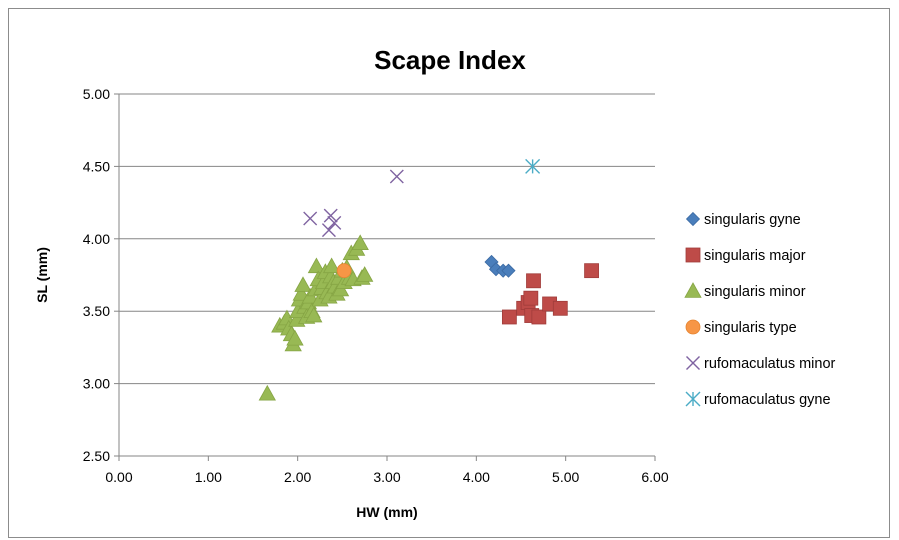  What do you see at coordinates (752, 220) in the screenshot?
I see `legend-label: singularis gyne` at bounding box center [752, 220].